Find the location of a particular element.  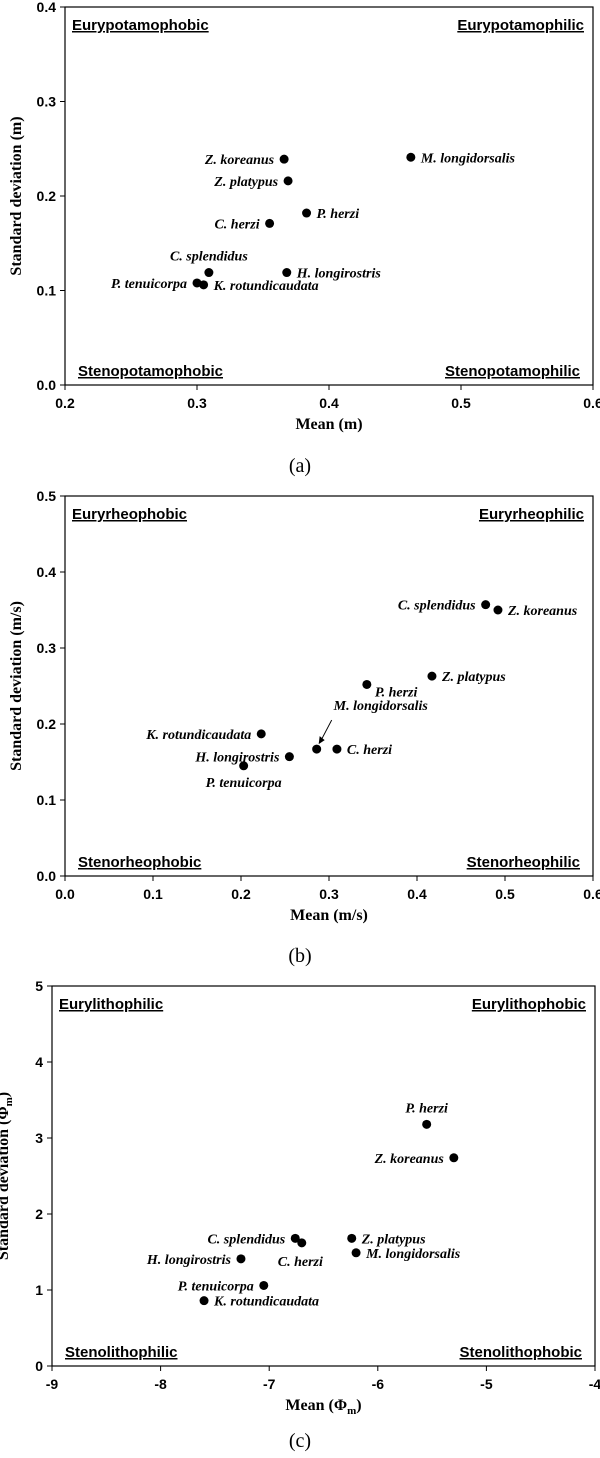

panel-caption: (b) is located at coordinates (299, 956).